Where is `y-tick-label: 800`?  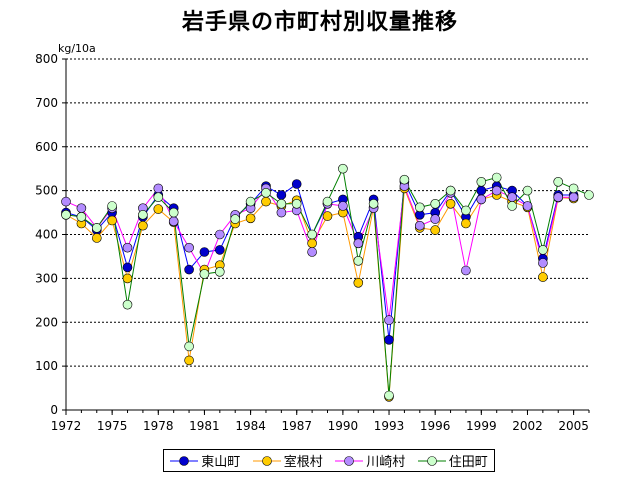
y-tick-label: 800 is located at coordinates (46, 59).